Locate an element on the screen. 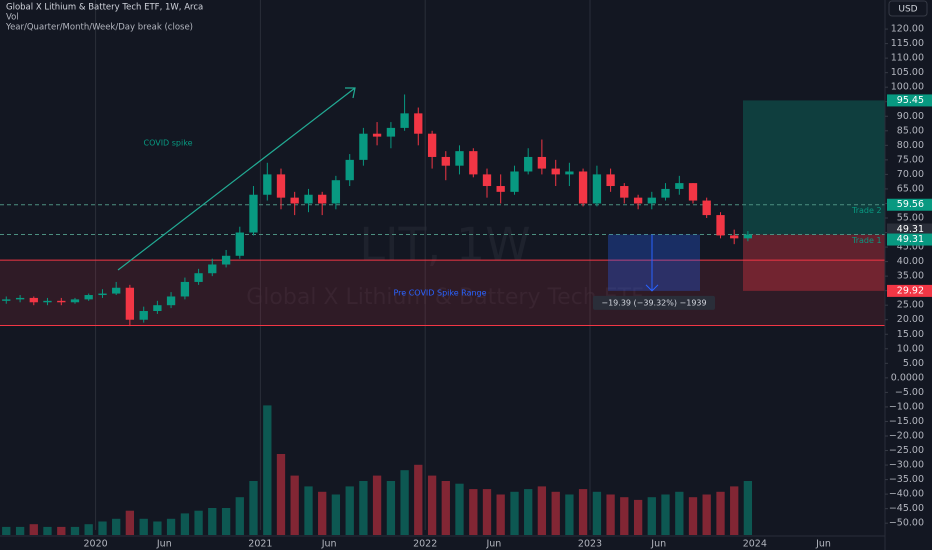 This screenshot has height=550, width=932. y-tick-label: −25.00 is located at coordinates (906, 450).